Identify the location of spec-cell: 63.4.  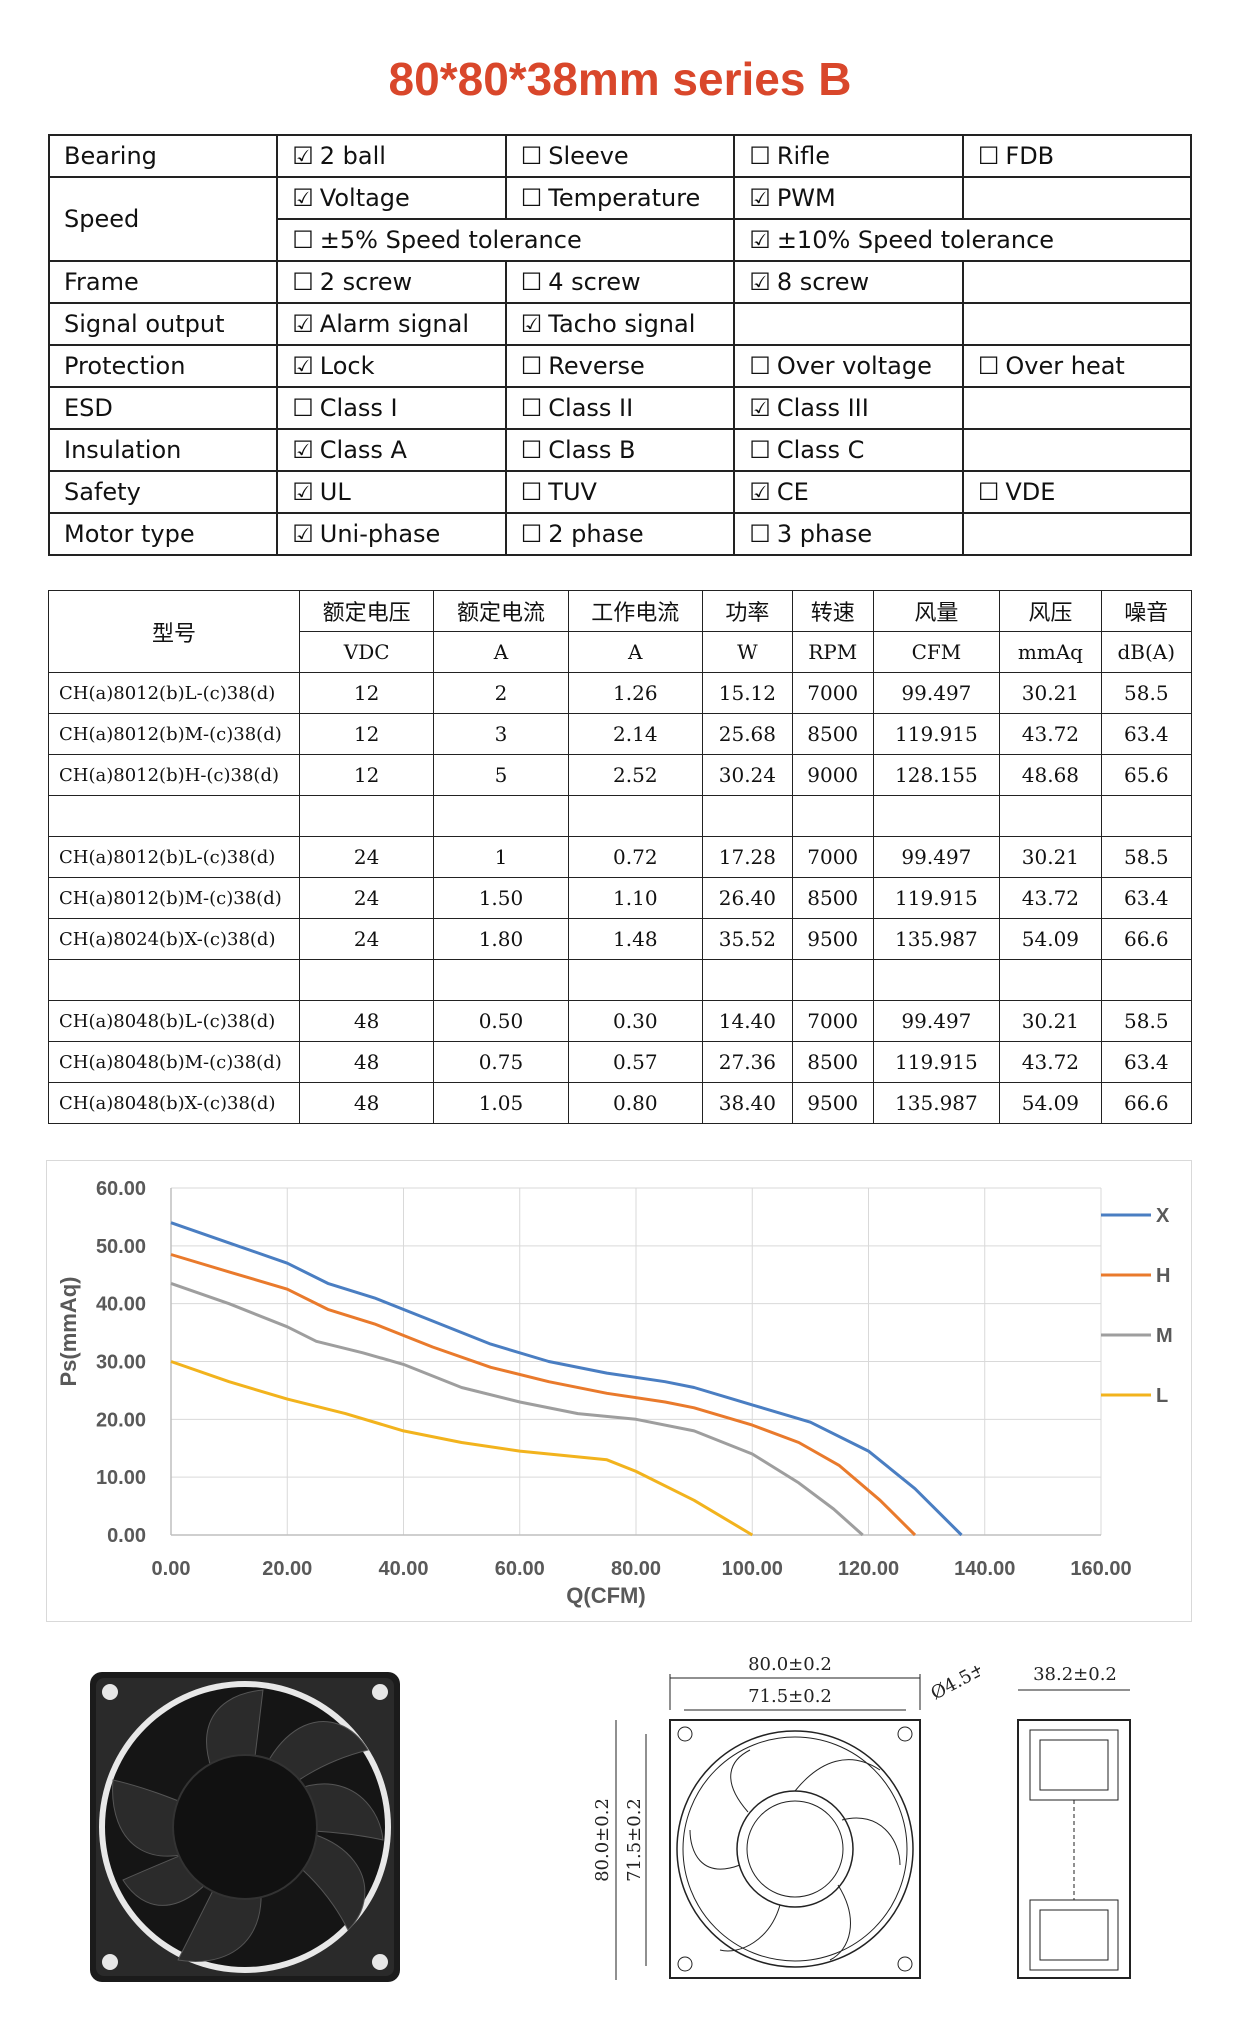
(1146, 898).